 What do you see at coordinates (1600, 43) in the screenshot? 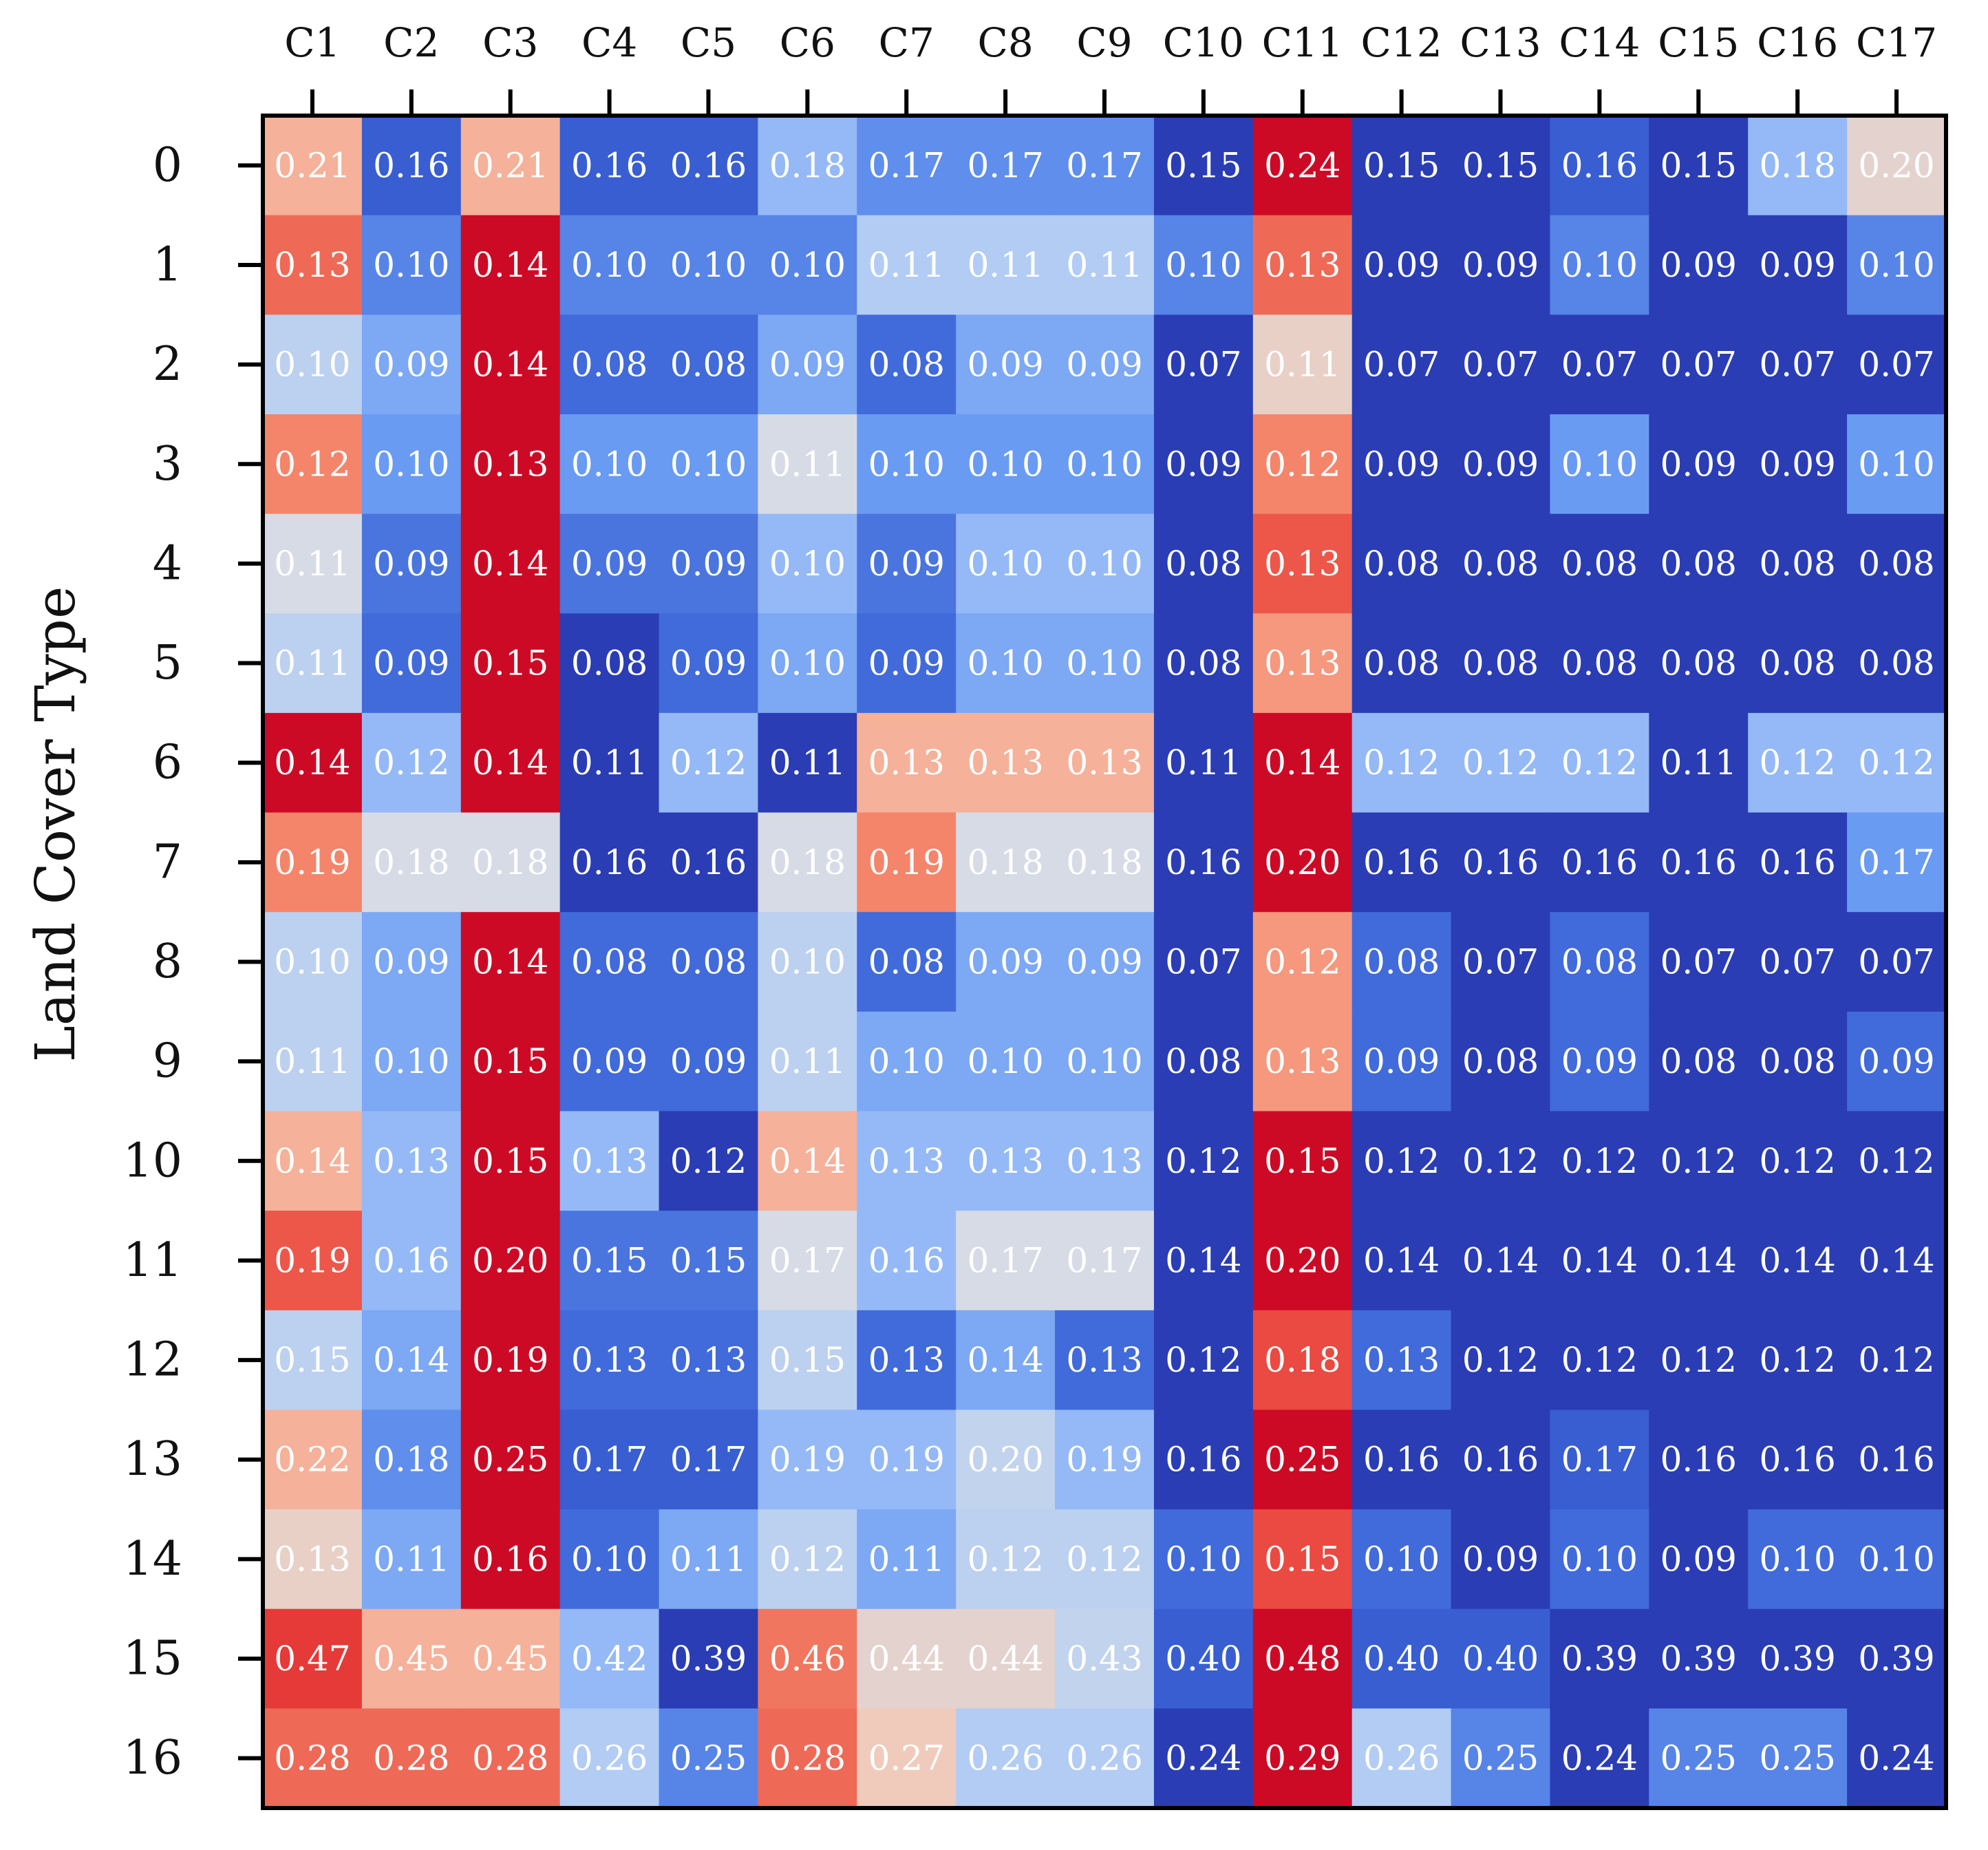
I see `column-label: C14` at bounding box center [1600, 43].